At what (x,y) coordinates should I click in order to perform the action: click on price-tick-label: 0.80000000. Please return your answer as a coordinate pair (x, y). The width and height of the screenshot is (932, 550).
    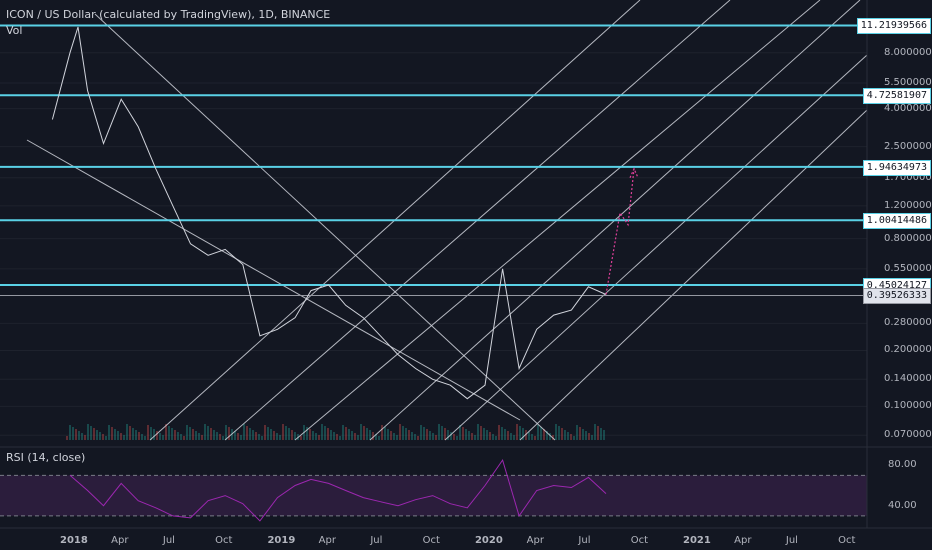
    Looking at the image, I should click on (908, 238).